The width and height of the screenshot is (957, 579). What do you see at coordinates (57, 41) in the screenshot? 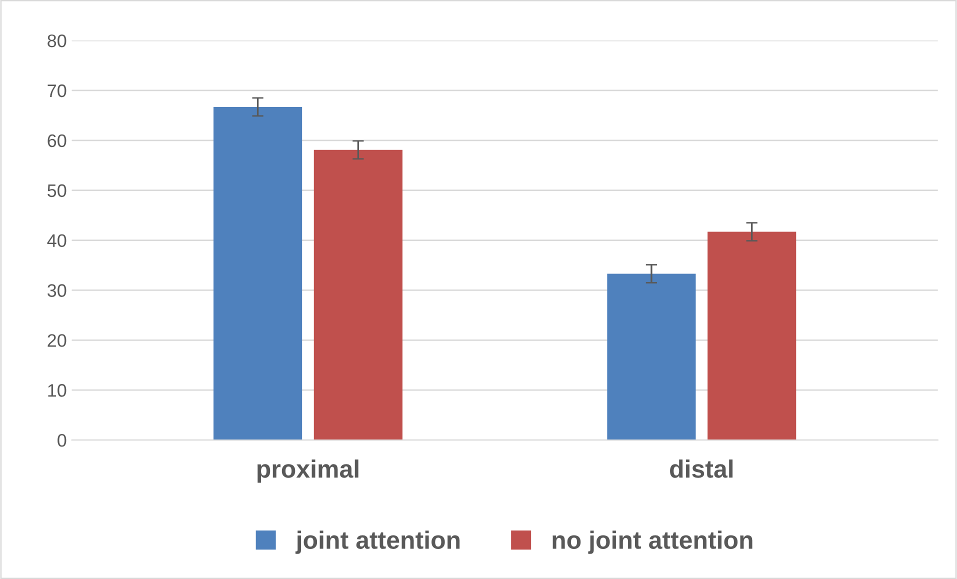
I see `y-tick-label: 80` at bounding box center [57, 41].